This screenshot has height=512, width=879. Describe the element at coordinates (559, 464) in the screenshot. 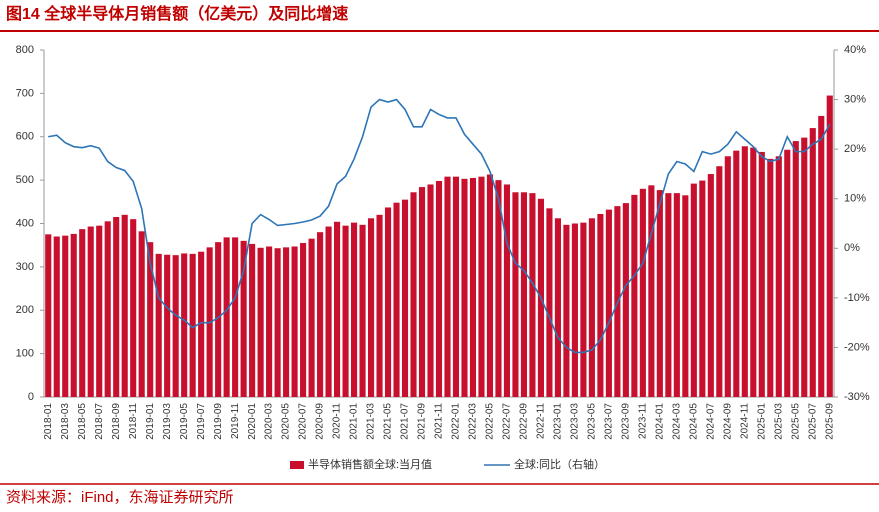

I see `legend-label: 全球:同比（右轴）` at that location.